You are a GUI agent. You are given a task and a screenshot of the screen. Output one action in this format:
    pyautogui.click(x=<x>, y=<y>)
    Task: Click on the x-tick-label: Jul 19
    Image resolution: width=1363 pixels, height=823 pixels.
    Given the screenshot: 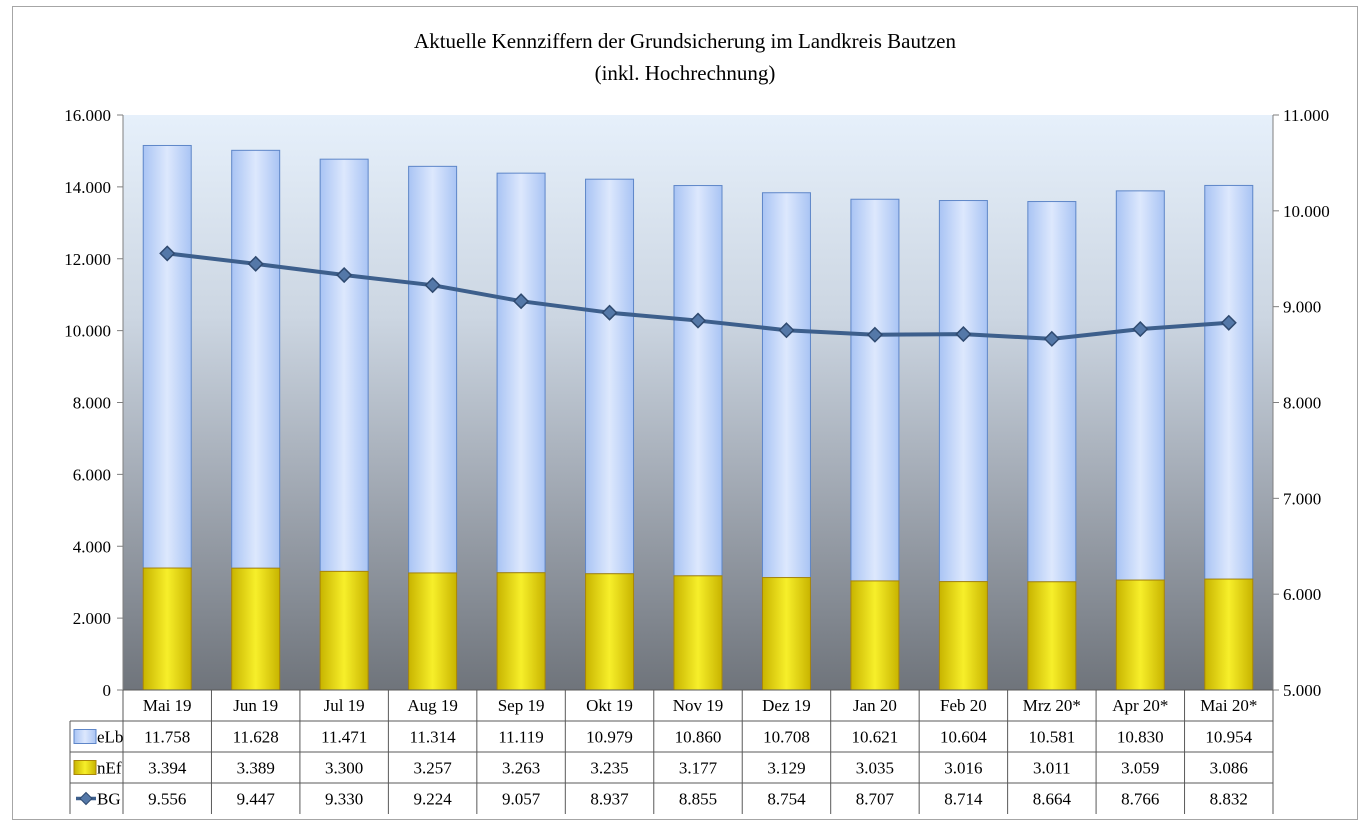 What is the action you would take?
    pyautogui.click(x=344, y=705)
    